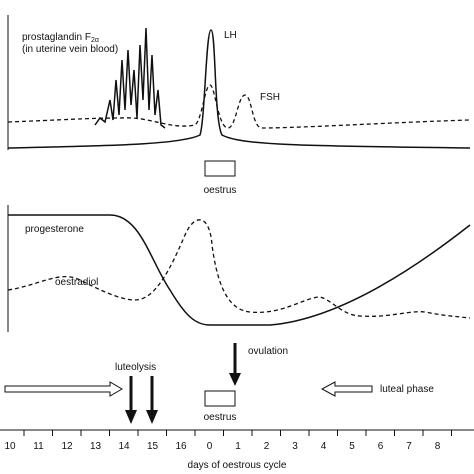 Image resolution: width=474 pixels, height=474 pixels. I want to click on fsh-curve, so click(239, 106).